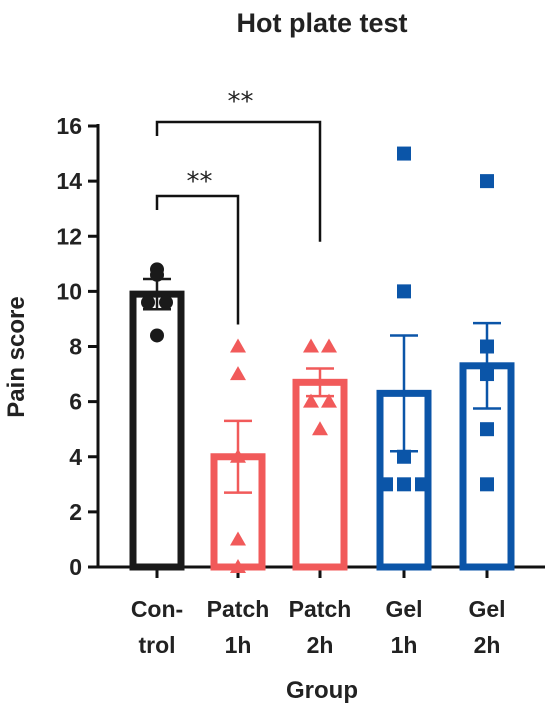 The image size is (550, 711). What do you see at coordinates (75, 567) in the screenshot?
I see `y-tick-label: 0` at bounding box center [75, 567].